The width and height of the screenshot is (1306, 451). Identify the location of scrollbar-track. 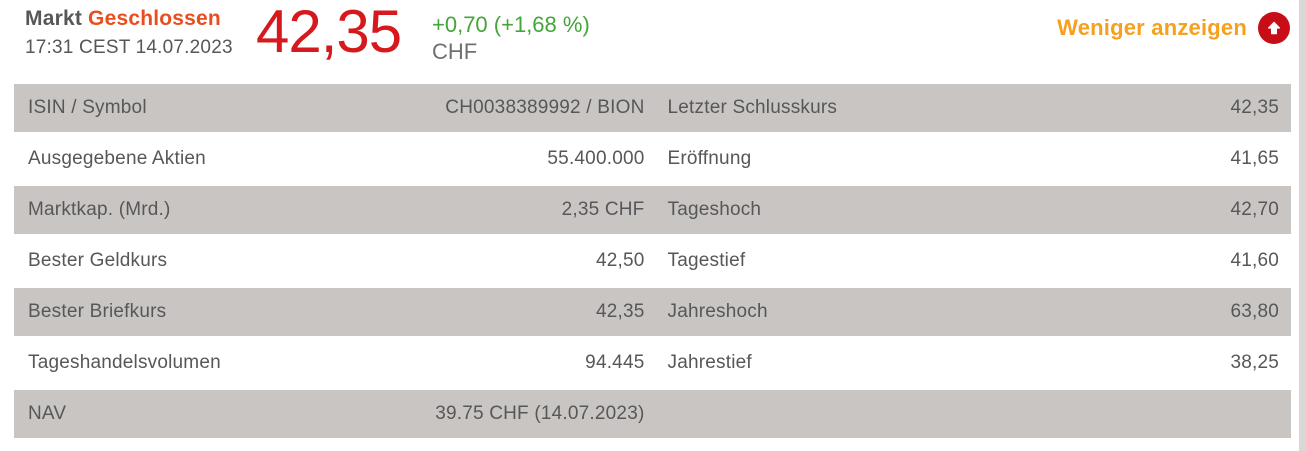
(1302, 225).